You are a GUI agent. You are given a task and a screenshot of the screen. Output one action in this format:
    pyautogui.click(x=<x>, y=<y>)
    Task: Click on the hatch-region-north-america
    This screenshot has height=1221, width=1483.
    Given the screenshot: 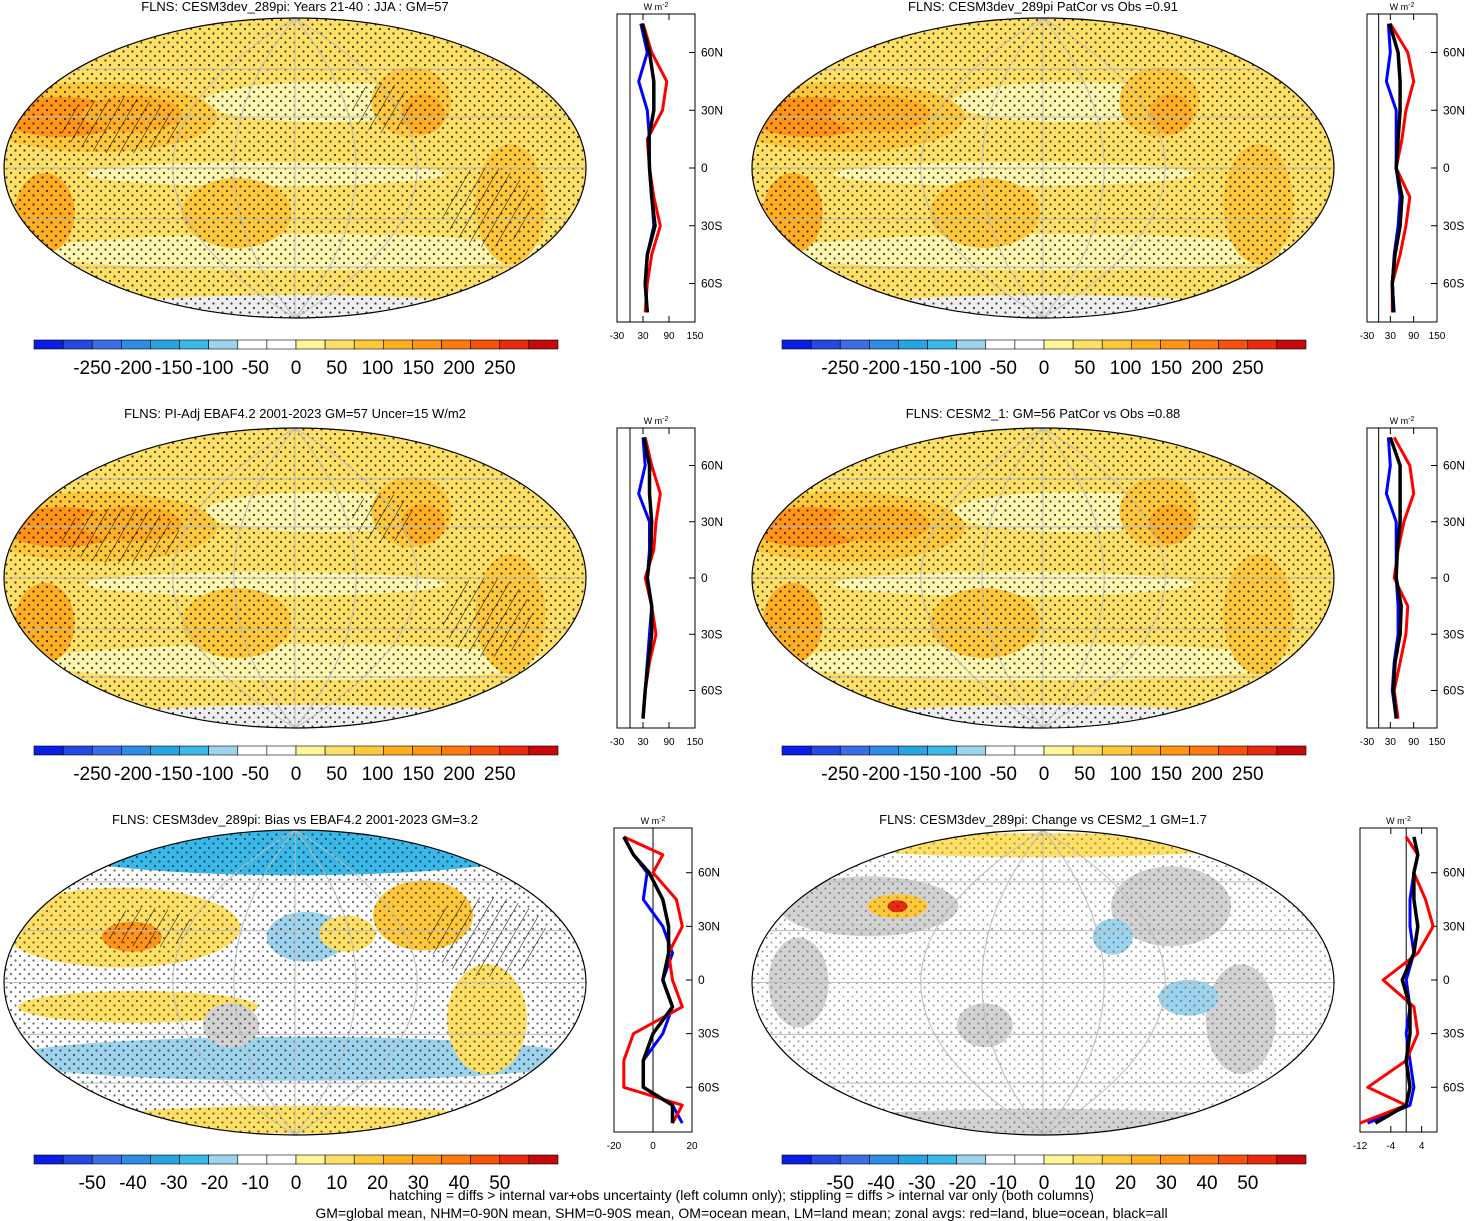 What is the action you would take?
    pyautogui.click(x=382, y=108)
    